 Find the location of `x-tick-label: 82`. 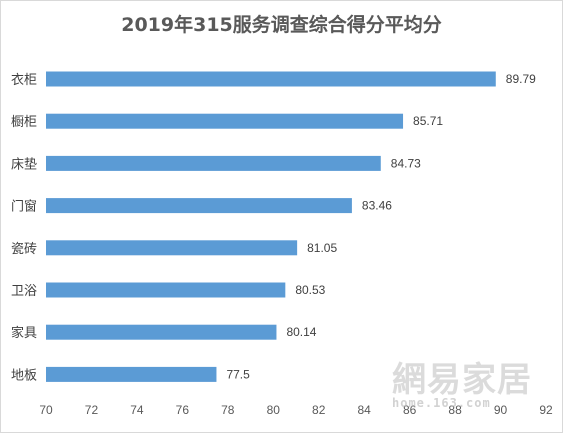

x-tick-label: 82 is located at coordinates (319, 410).